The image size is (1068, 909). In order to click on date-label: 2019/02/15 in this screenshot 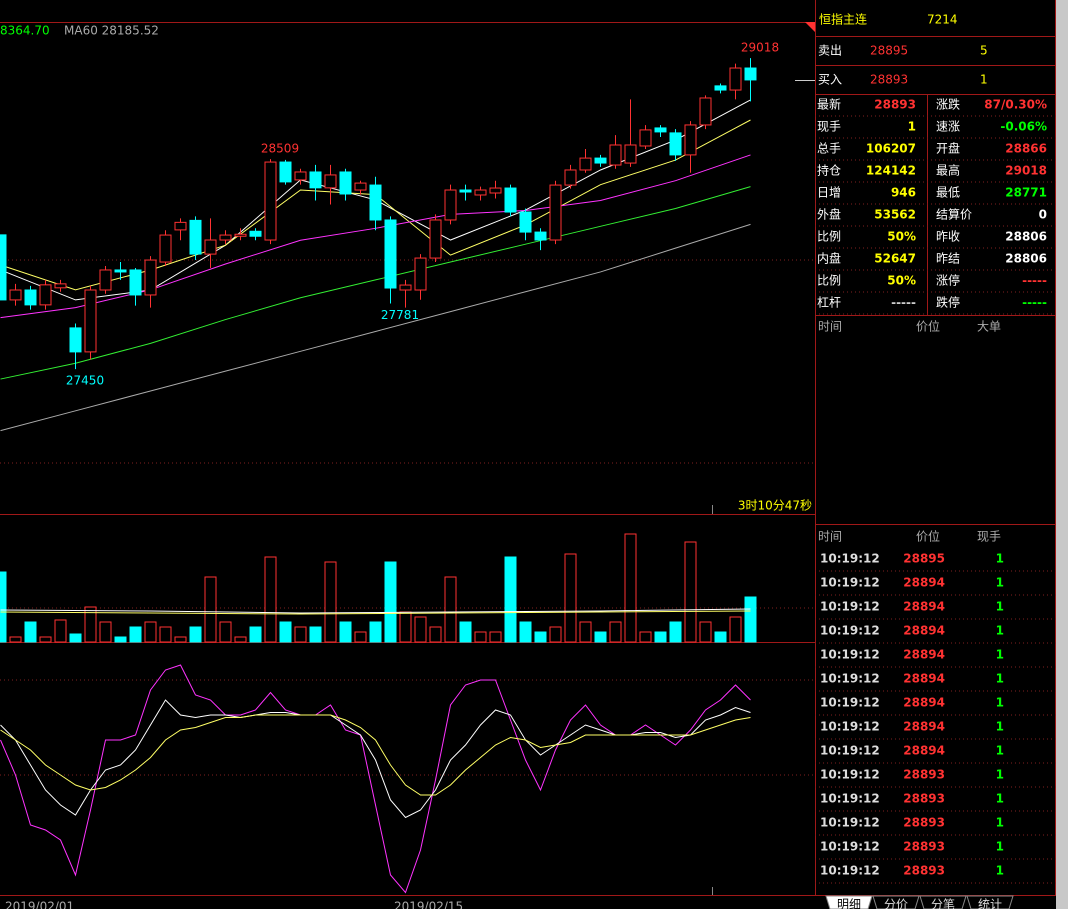, I will do `click(428, 904)`.